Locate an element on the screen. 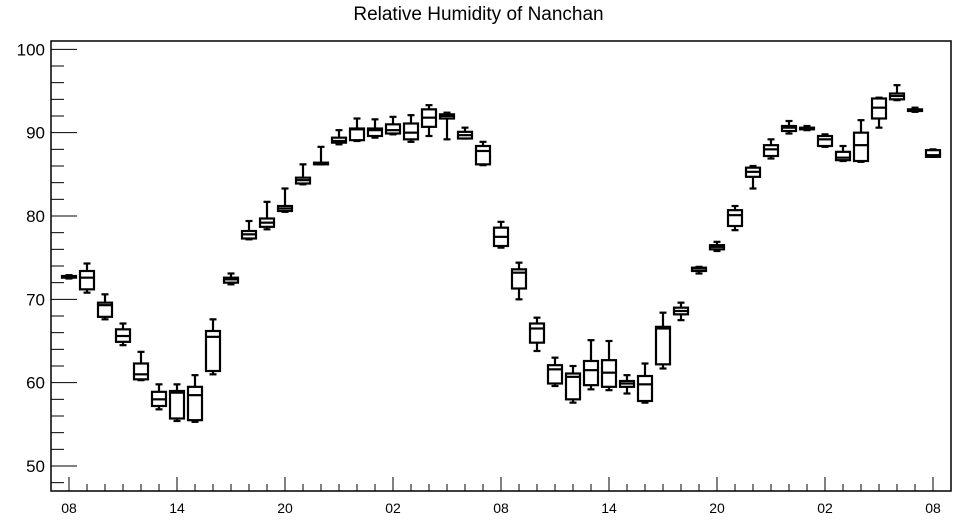 The height and width of the screenshot is (520, 957). chart-title: Relative Humidity of Nanchan is located at coordinates (478, 14).